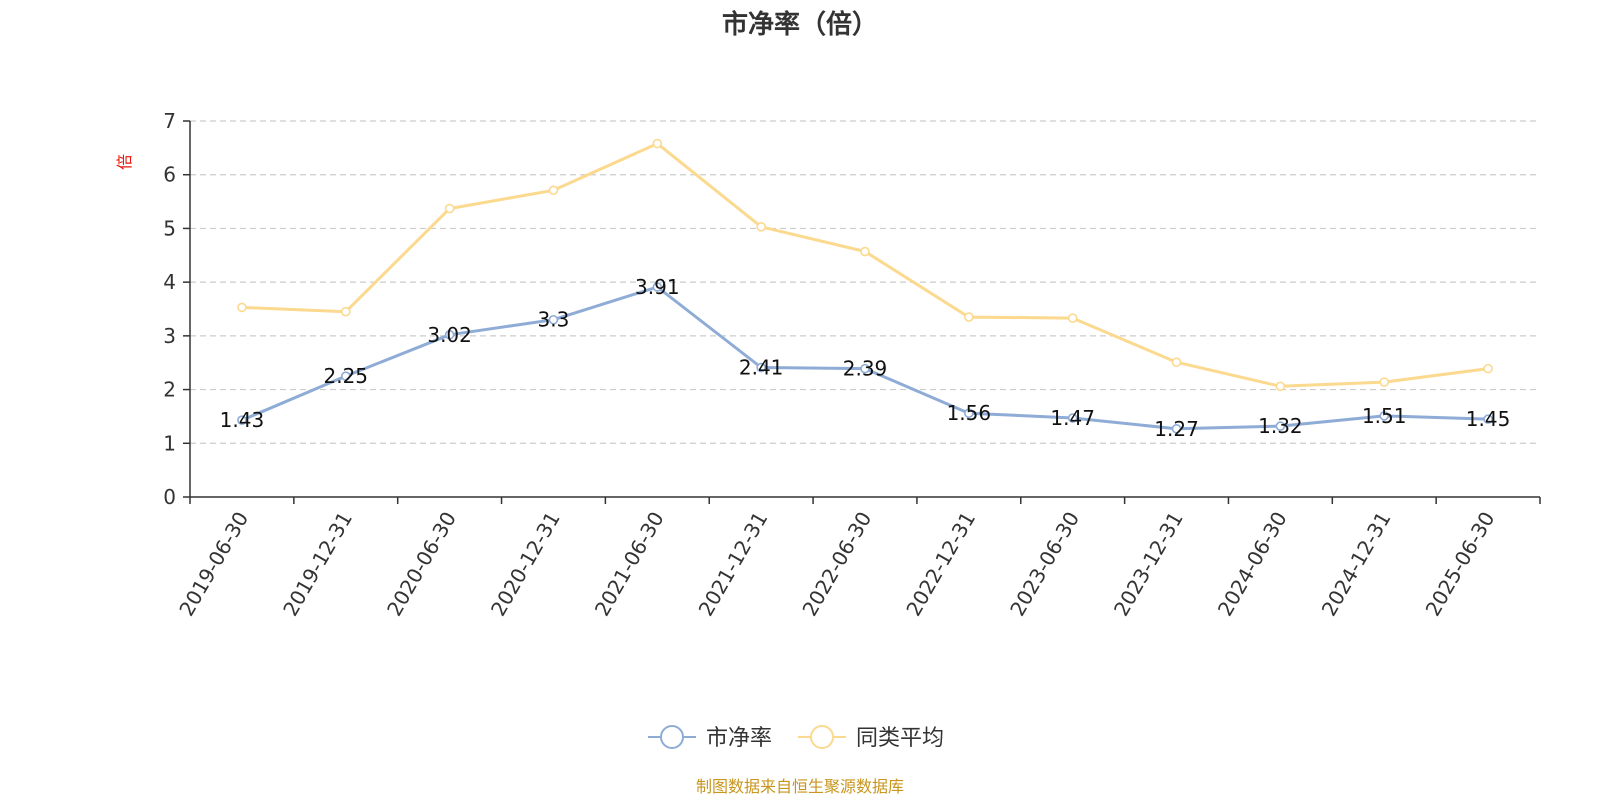 The image size is (1600, 800). What do you see at coordinates (421, 564) in the screenshot?
I see `x-tick-label: 2020-06-30` at bounding box center [421, 564].